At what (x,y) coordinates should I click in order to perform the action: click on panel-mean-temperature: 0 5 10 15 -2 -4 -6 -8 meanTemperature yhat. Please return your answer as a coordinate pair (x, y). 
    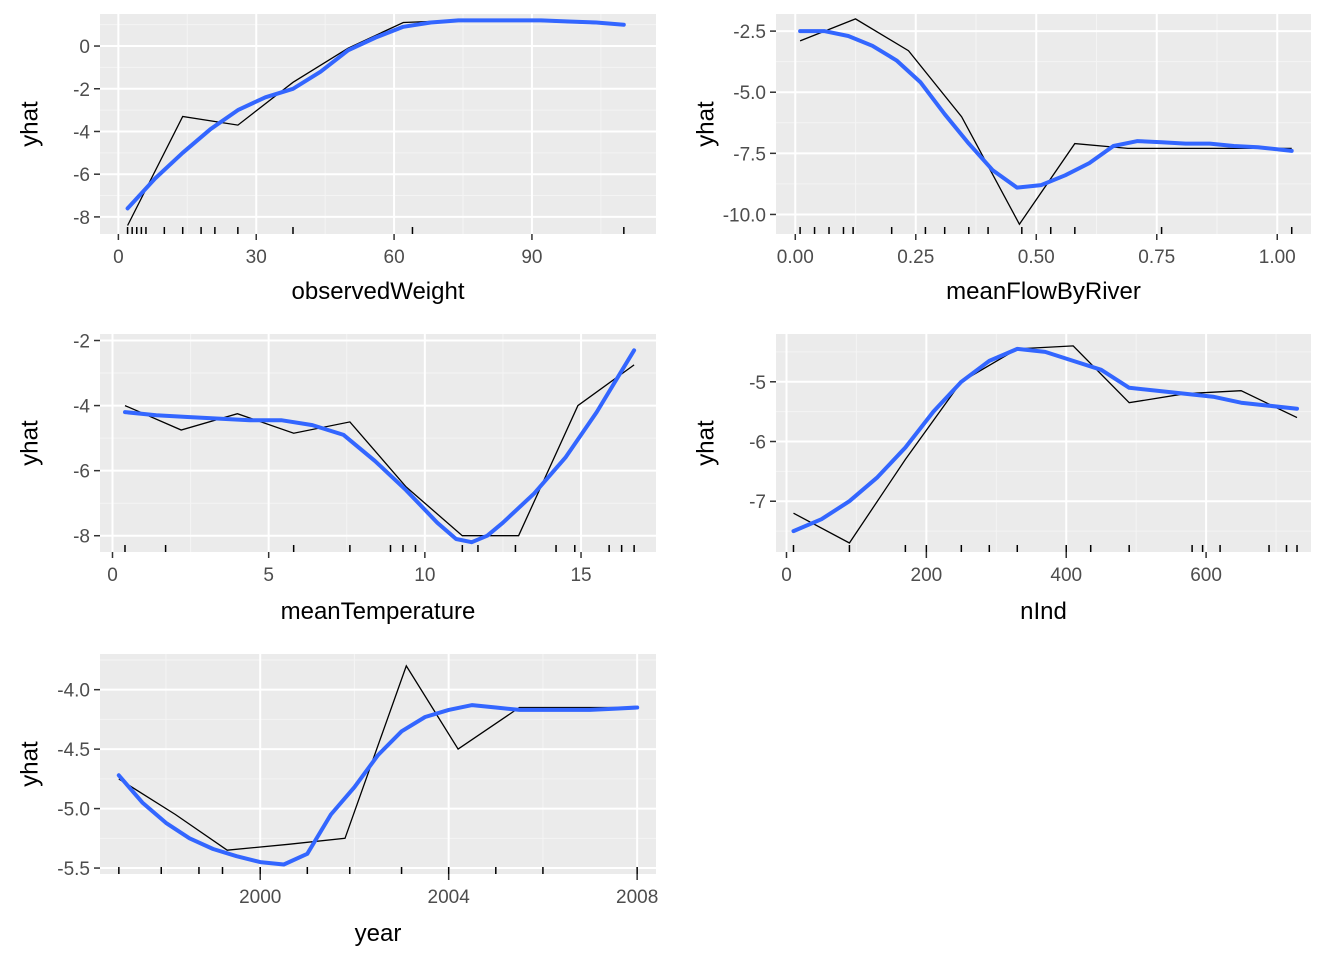
    Looking at the image, I should click on (336, 478).